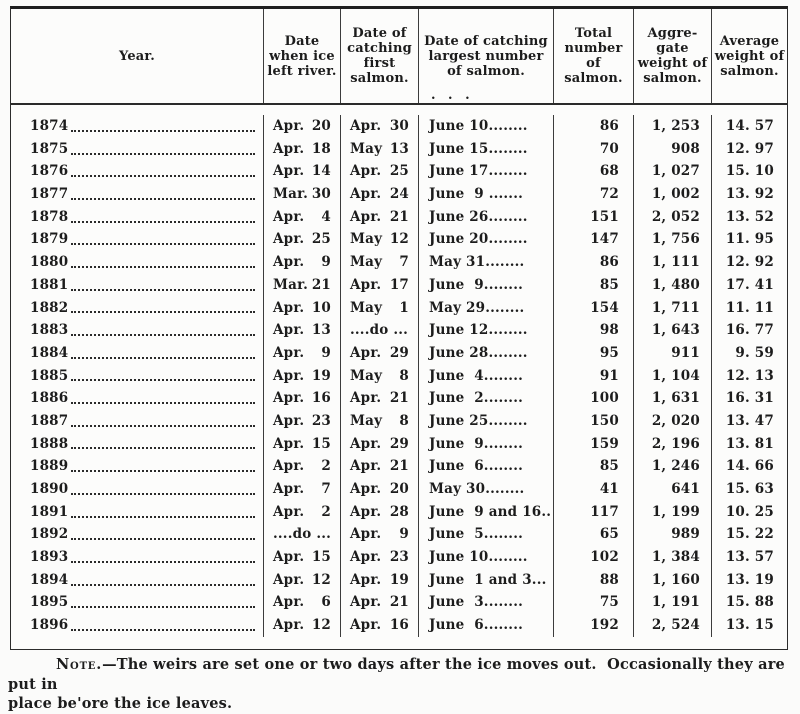 The width and height of the screenshot is (800, 714). Describe the element at coordinates (673, 489) in the screenshot. I see `aggregate-weight-cell: 641` at that location.